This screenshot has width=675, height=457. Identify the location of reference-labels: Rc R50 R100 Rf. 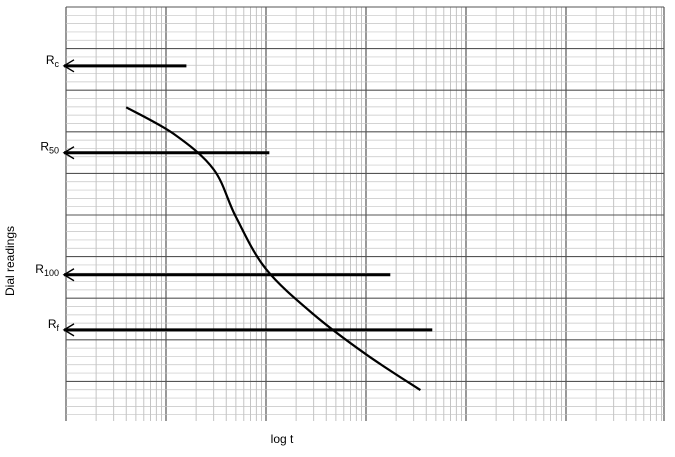
(47, 193).